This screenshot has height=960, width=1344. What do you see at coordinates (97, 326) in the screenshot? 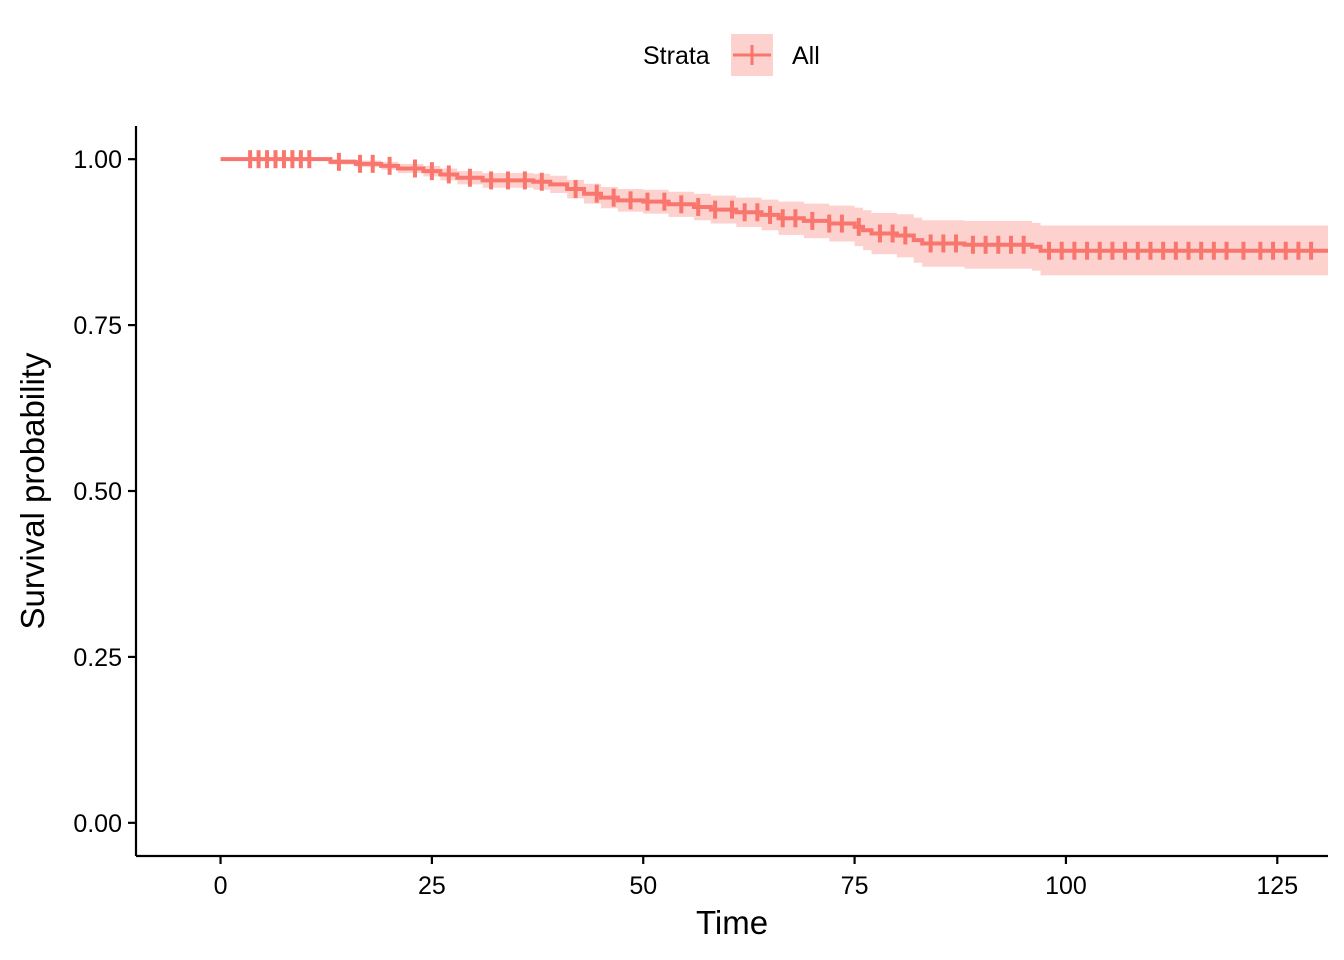
I see `y-tick-label: 0.75` at bounding box center [97, 326].